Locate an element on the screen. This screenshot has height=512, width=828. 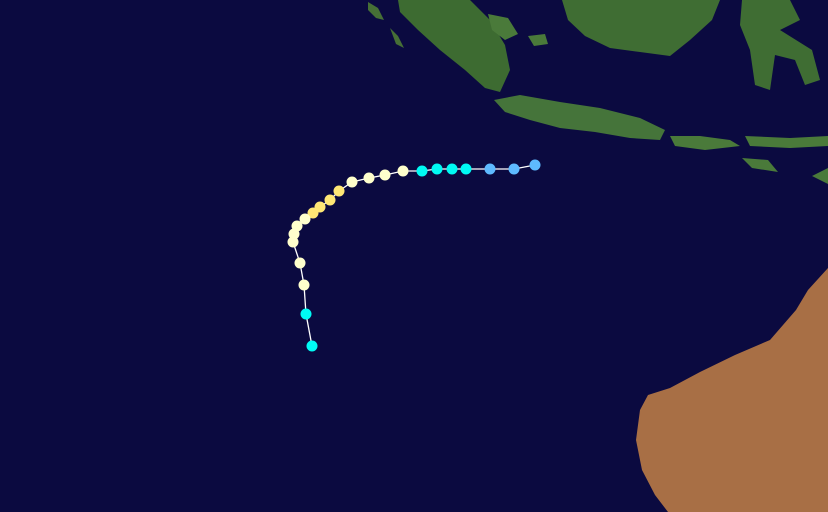
java is located at coordinates (579, 117).